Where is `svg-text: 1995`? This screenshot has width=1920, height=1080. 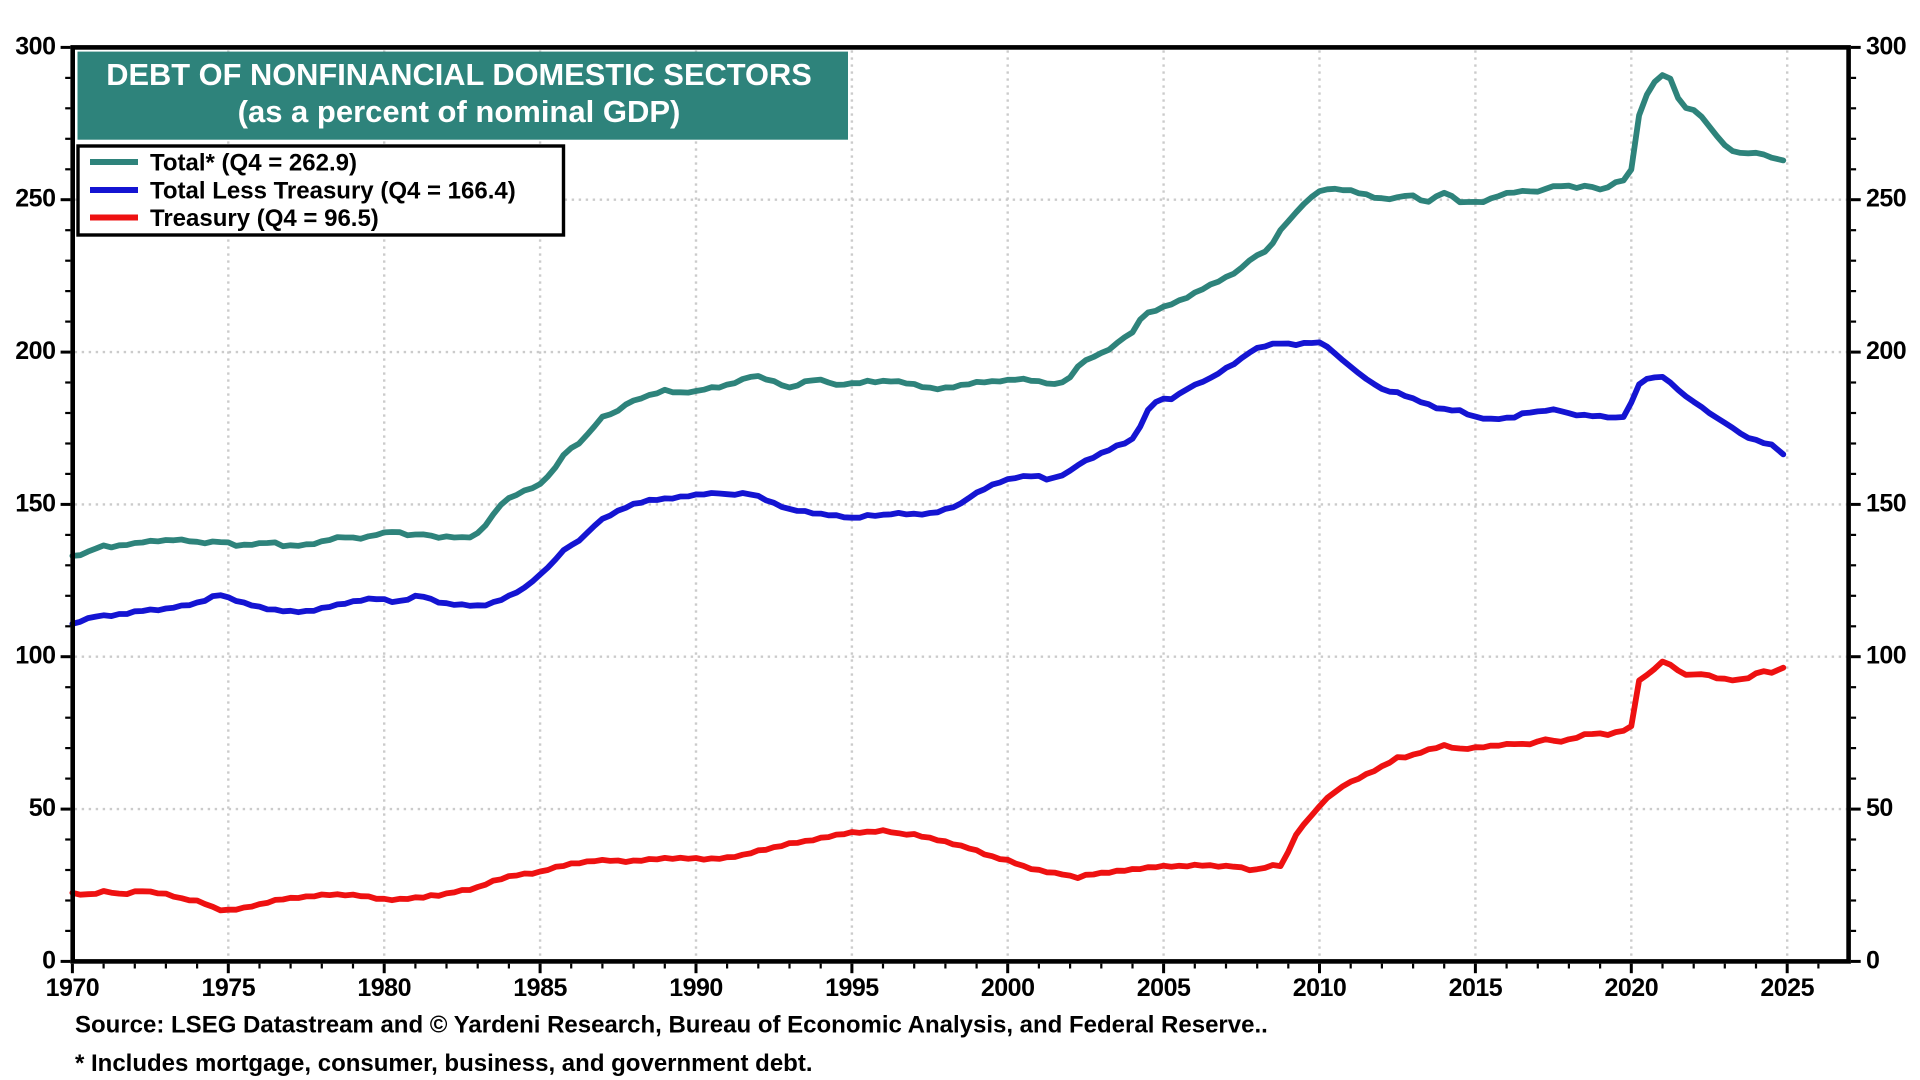 svg-text: 1995 is located at coordinates (852, 988).